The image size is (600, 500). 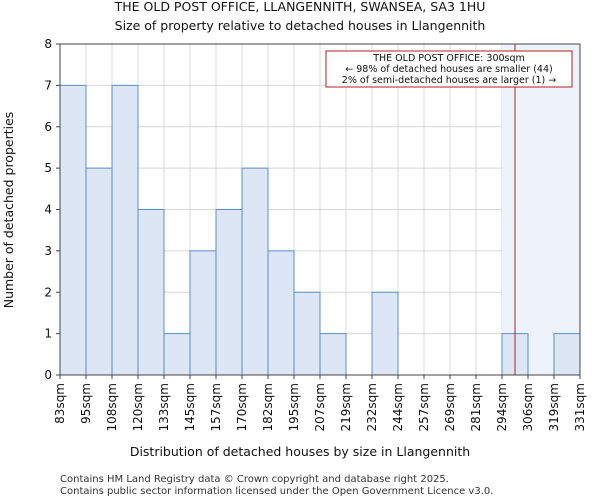 I want to click on x-tick-label: 269sqm, so click(x=450, y=407).